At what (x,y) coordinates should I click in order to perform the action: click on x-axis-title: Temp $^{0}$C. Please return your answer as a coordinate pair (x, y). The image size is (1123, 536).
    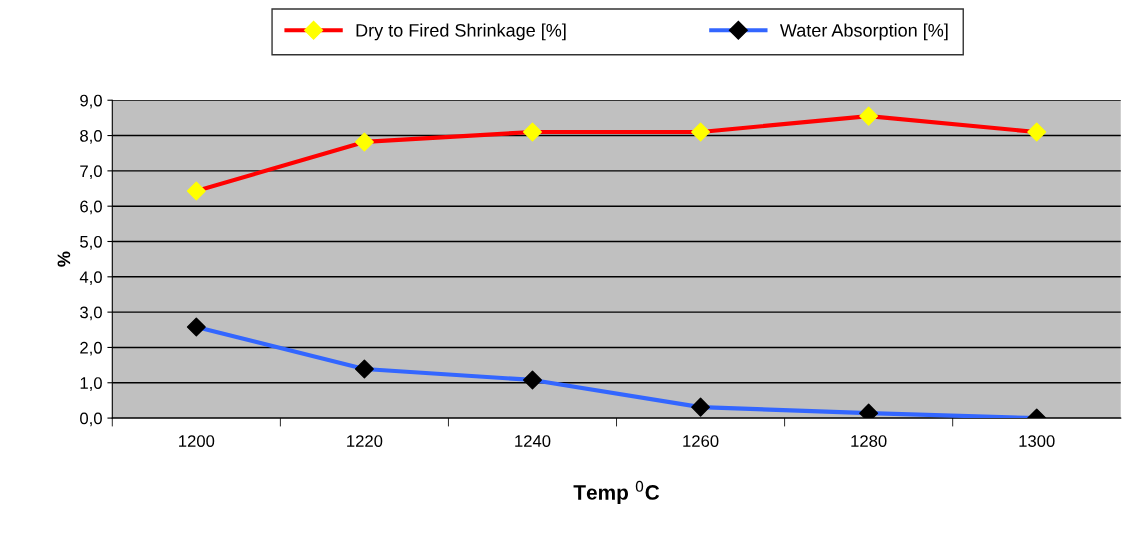
    Looking at the image, I should click on (616, 492).